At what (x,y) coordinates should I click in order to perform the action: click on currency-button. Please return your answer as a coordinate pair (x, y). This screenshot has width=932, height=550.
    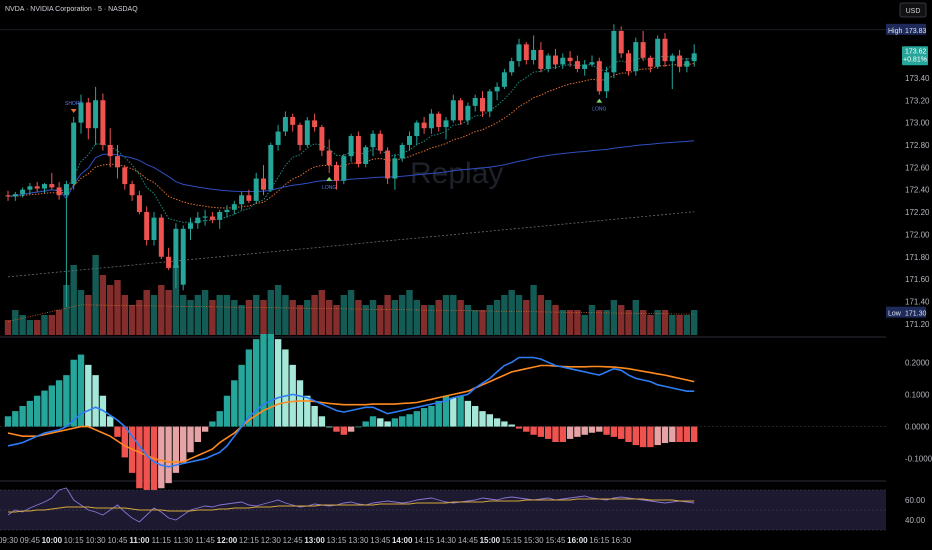
    Looking at the image, I should click on (913, 10).